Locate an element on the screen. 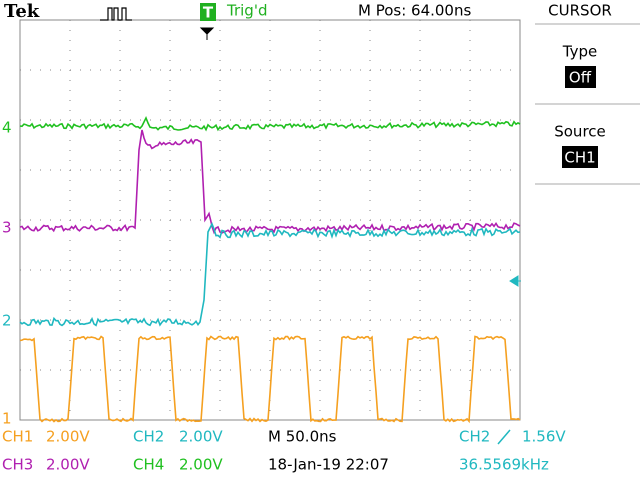 This screenshot has height=480, width=640. channel-marker: 1 is located at coordinates (7, 419).